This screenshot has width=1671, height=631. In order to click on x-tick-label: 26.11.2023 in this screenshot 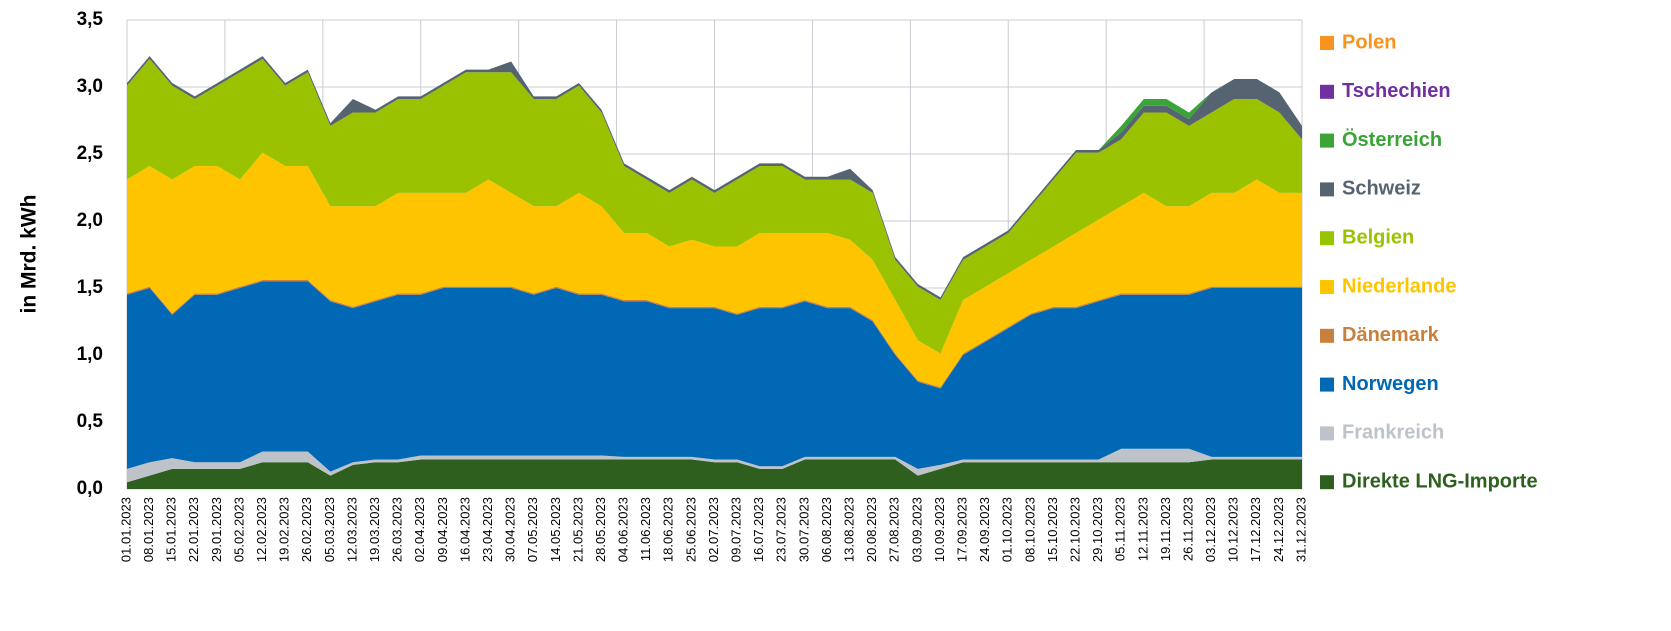, I will do `click(1187, 529)`.